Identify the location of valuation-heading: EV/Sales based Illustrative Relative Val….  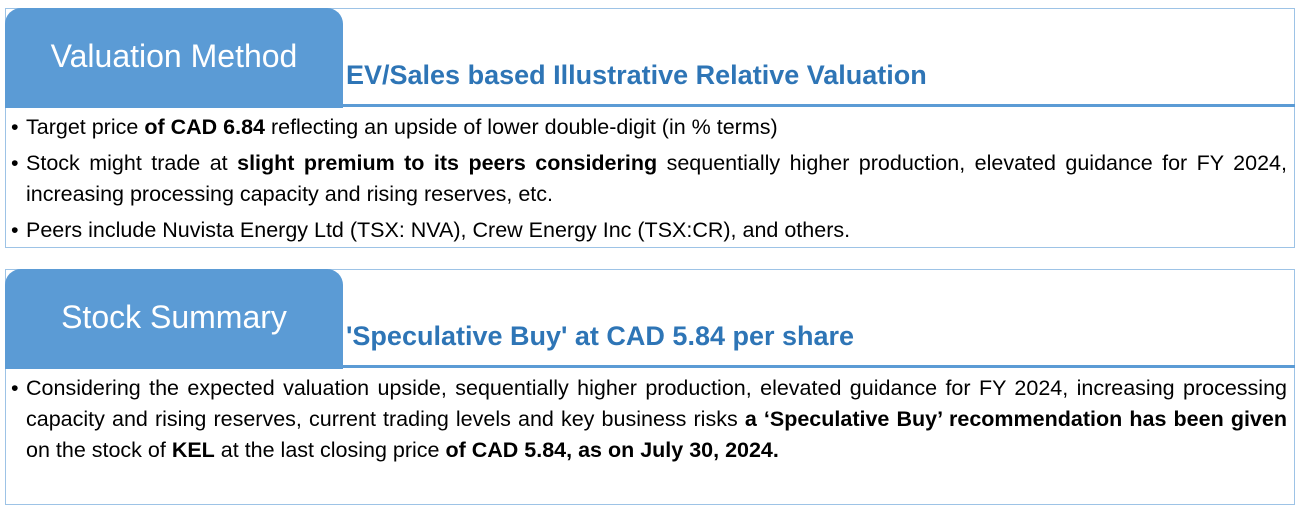
(636, 75).